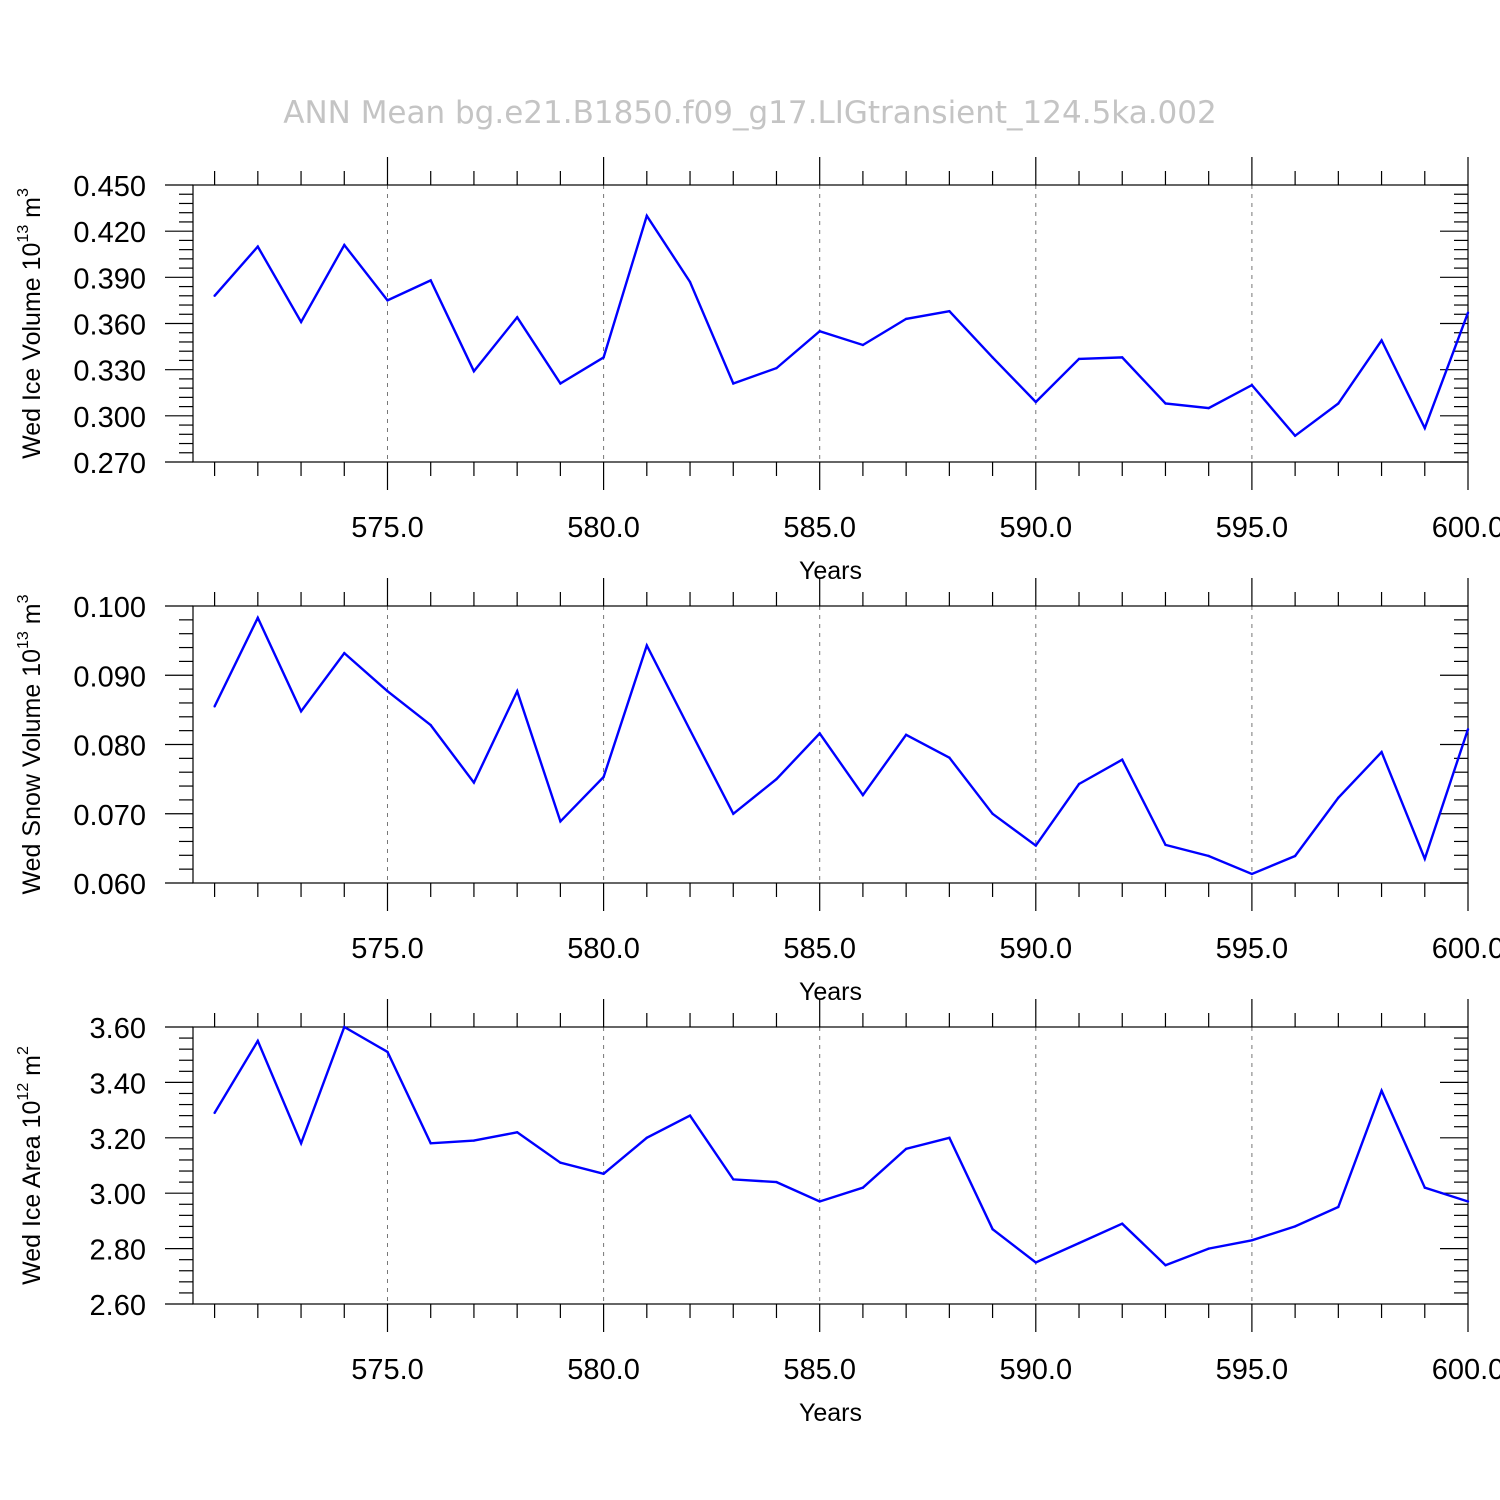 This screenshot has height=1500, width=1500. I want to click on y-axis-label: Wed Ice Volume 1013 m3, so click(30, 323).